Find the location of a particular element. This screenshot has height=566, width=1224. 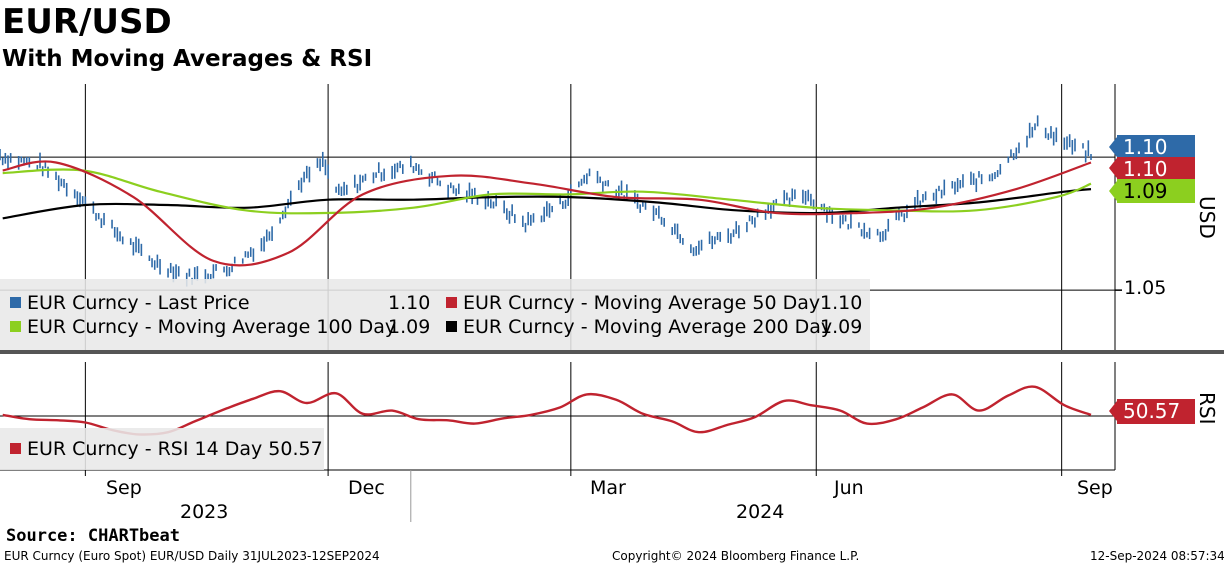

rsi-axis-label: RSI is located at coordinates (1207, 408).